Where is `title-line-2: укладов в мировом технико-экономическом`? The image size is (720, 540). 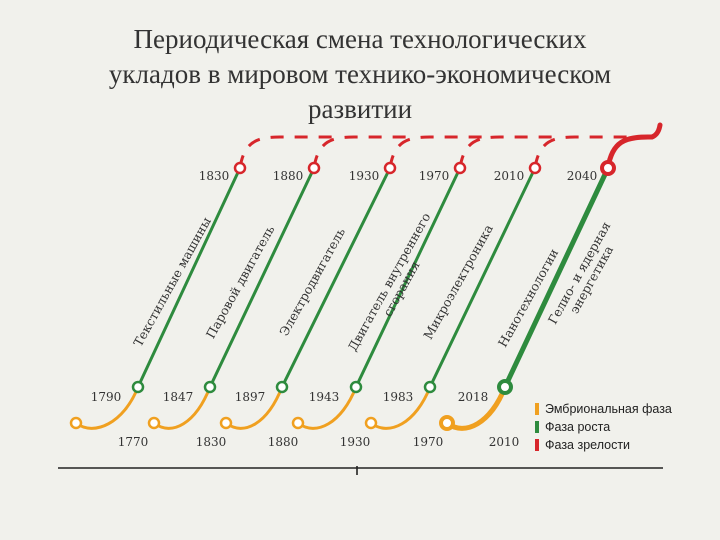
title-line-2: укладов в мировом технико-экономическом is located at coordinates (360, 74).